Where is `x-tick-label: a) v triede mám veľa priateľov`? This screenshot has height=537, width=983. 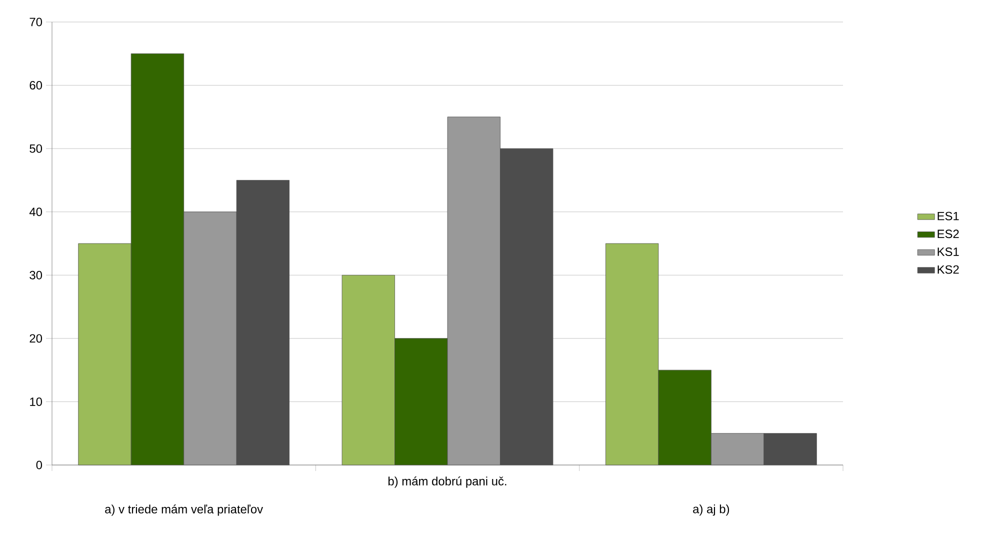
x-tick-label: a) v triede mám veľa priateľov is located at coordinates (184, 510).